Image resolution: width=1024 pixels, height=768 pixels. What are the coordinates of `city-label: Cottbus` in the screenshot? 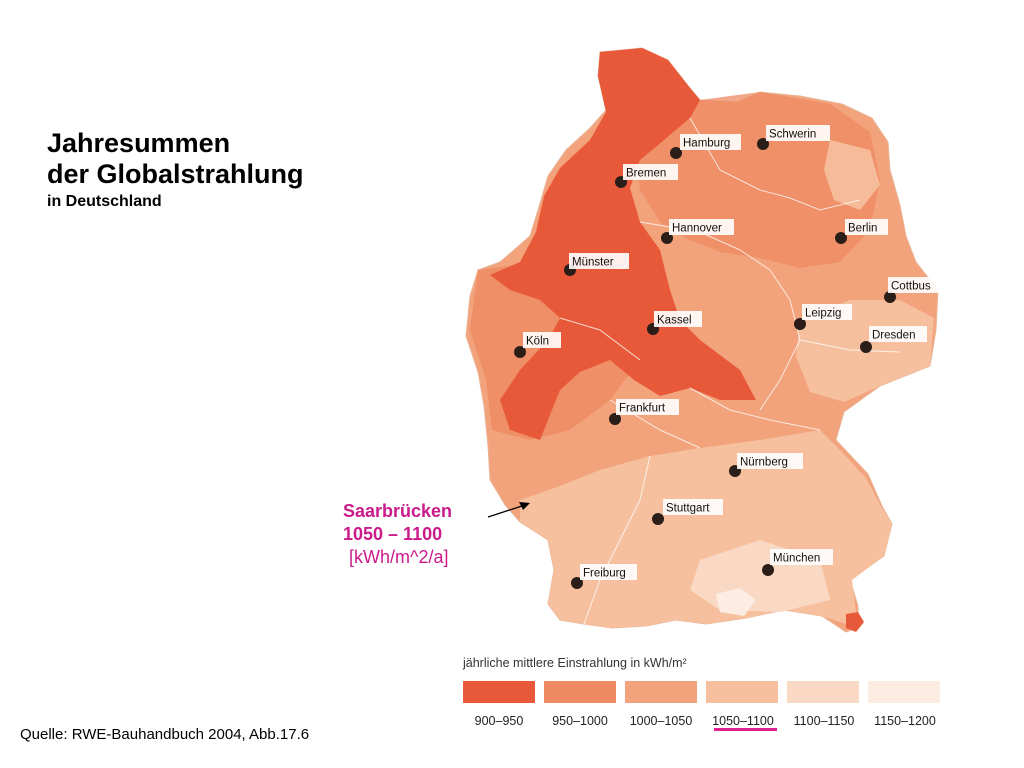 It's located at (911, 287).